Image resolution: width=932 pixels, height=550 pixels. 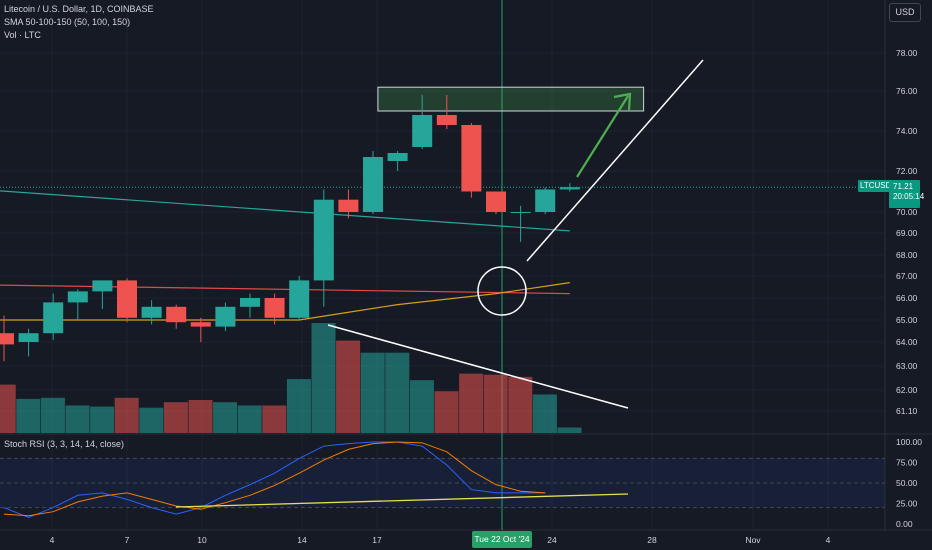 What do you see at coordinates (79, 9) in the screenshot?
I see `chart-title: Litecoin / U.S. Dollar, 1D, COINBASE` at bounding box center [79, 9].